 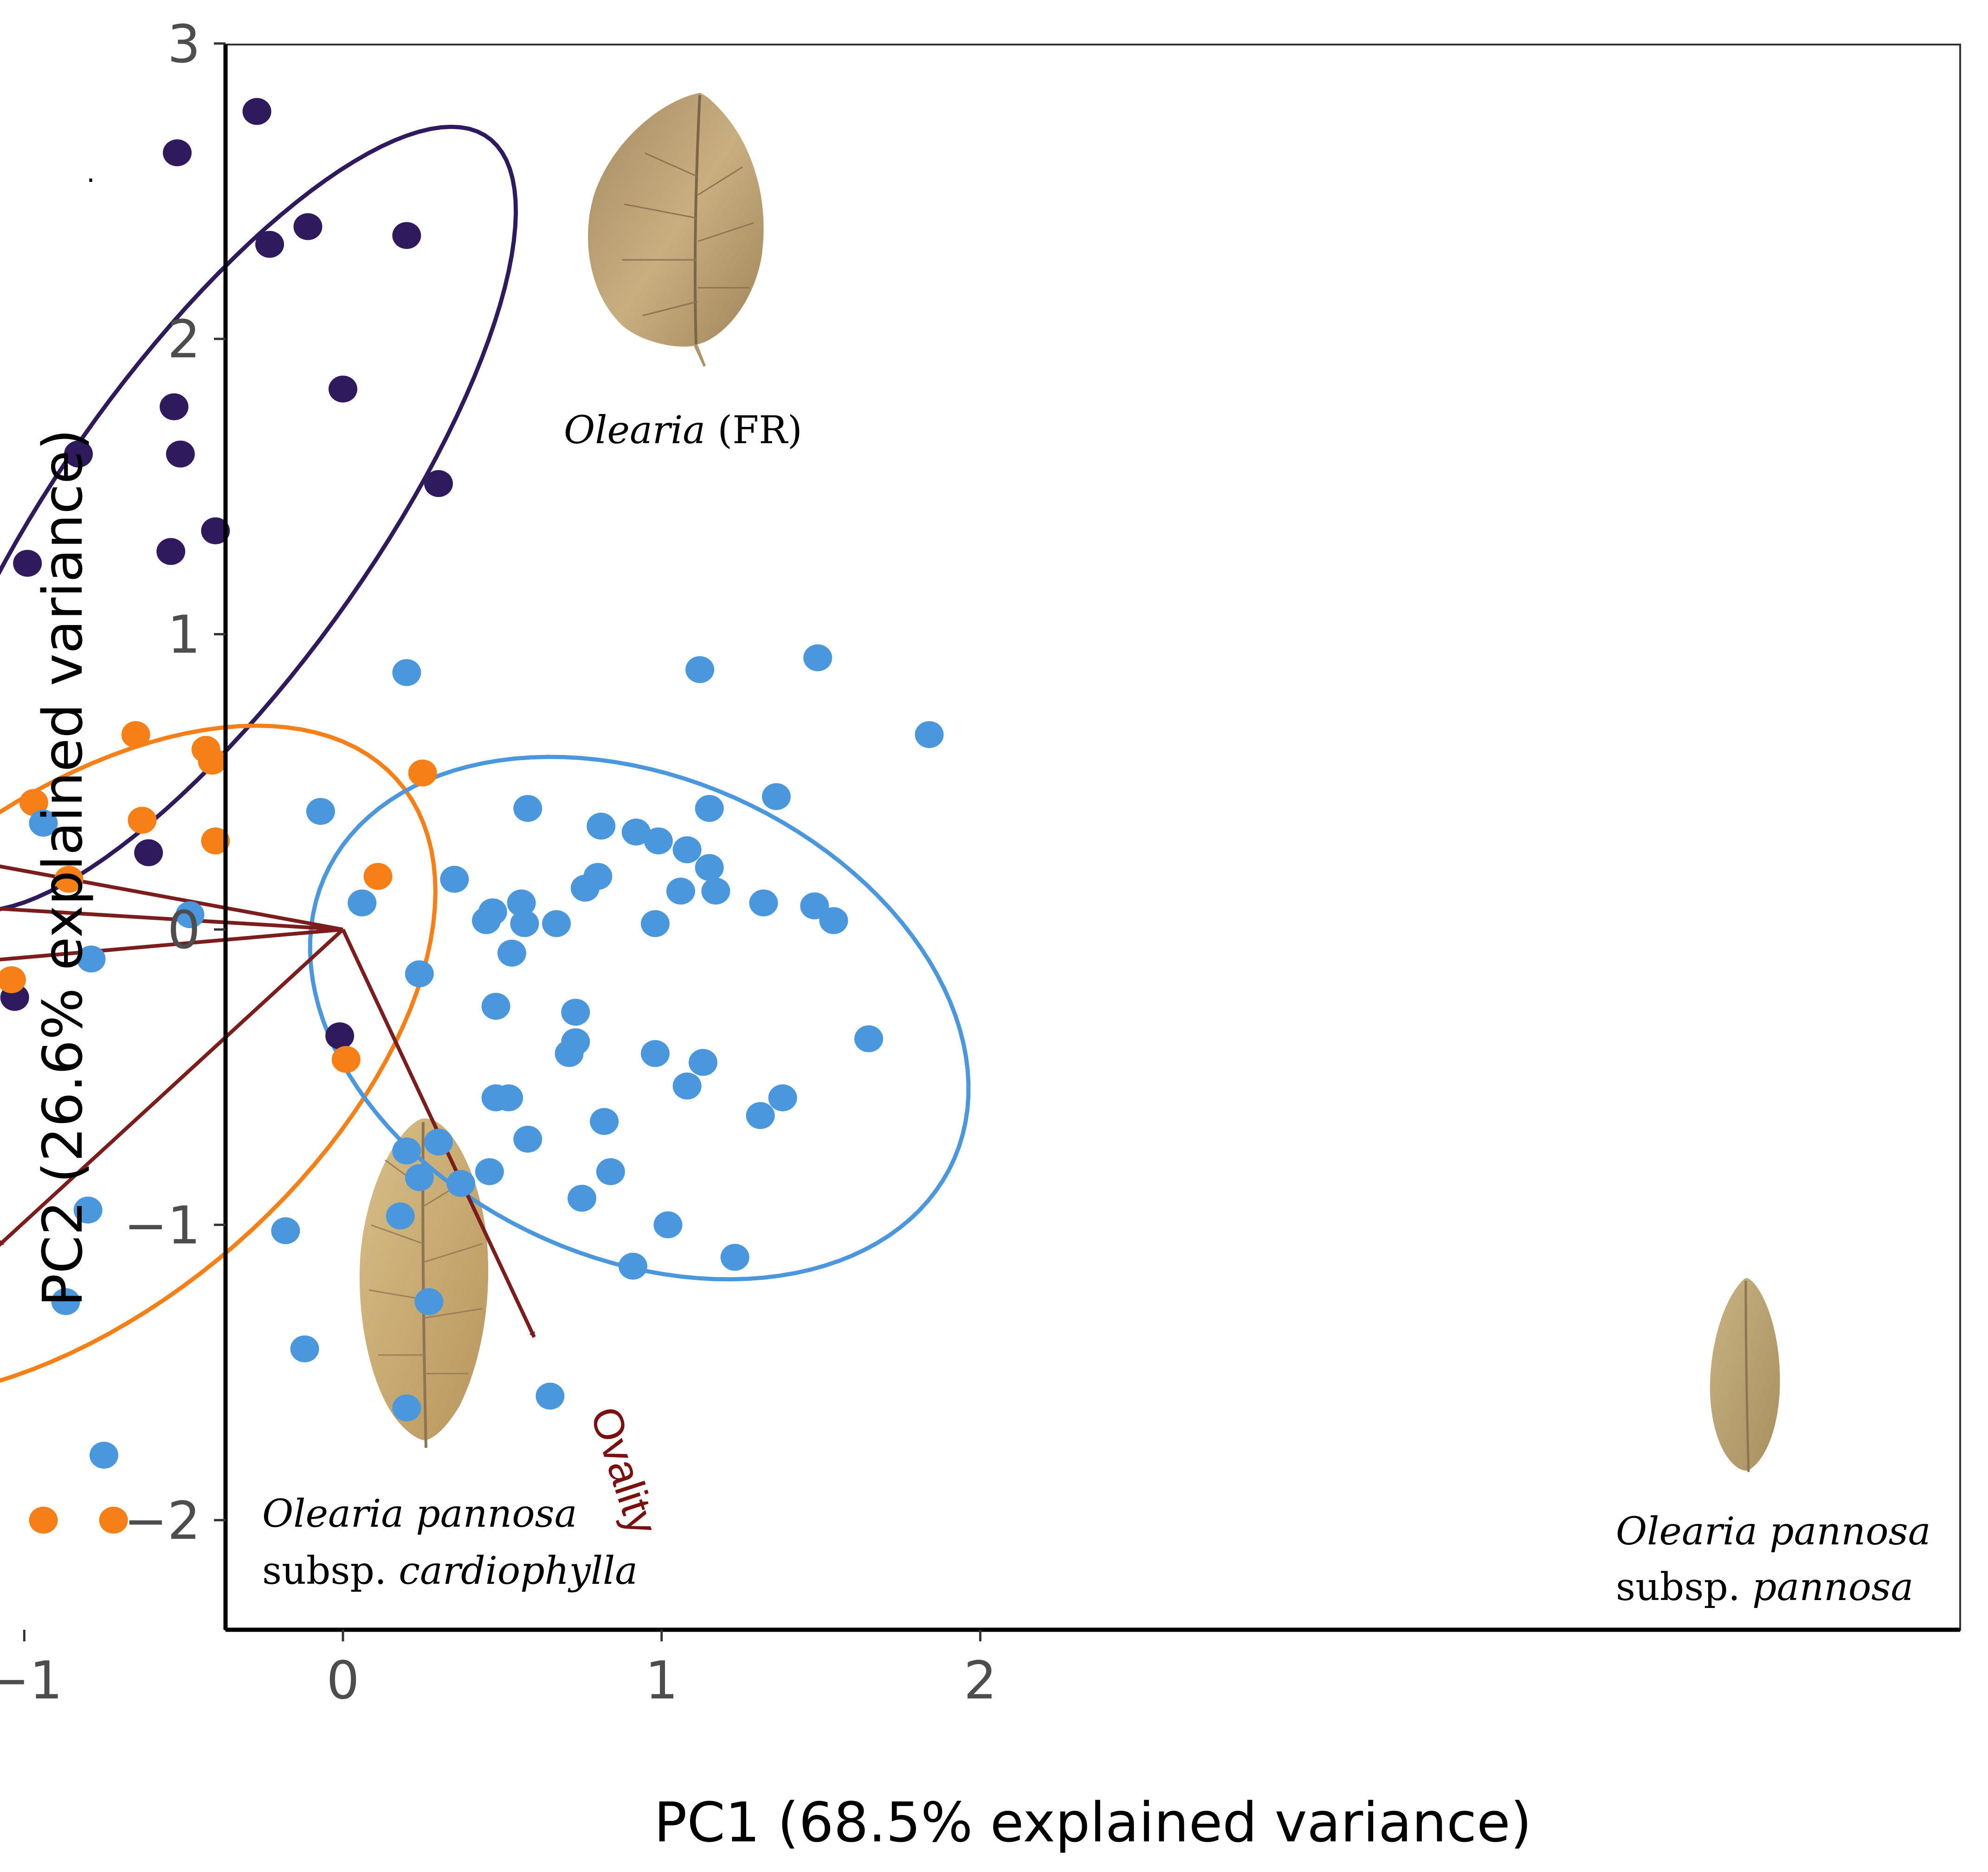 I want to click on species-label-pannosa: Olearia pannosa, so click(x=1773, y=1532).